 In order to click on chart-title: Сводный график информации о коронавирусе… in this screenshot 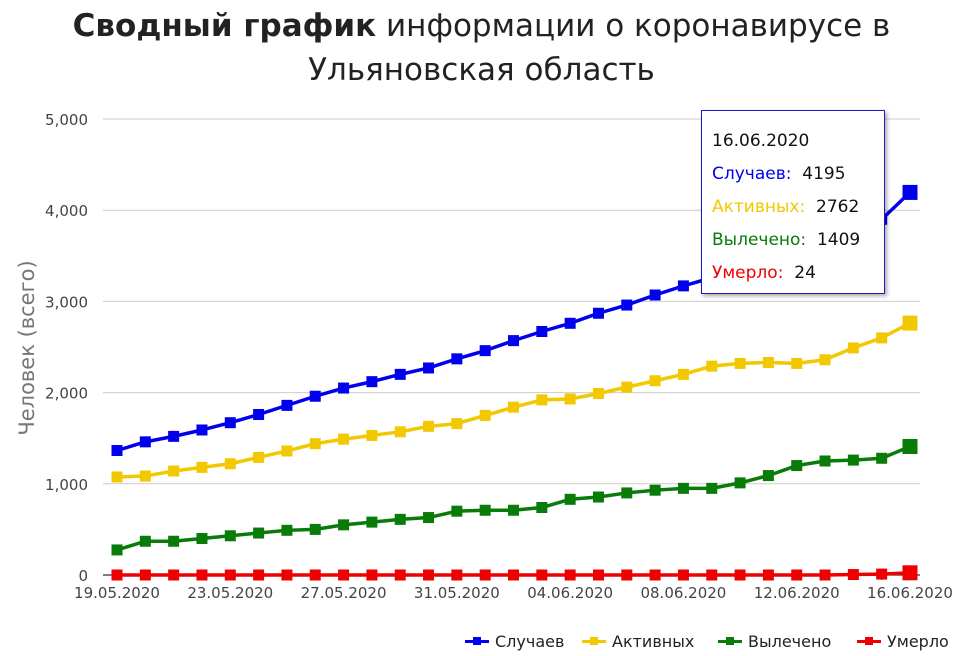, I will do `click(481, 48)`.